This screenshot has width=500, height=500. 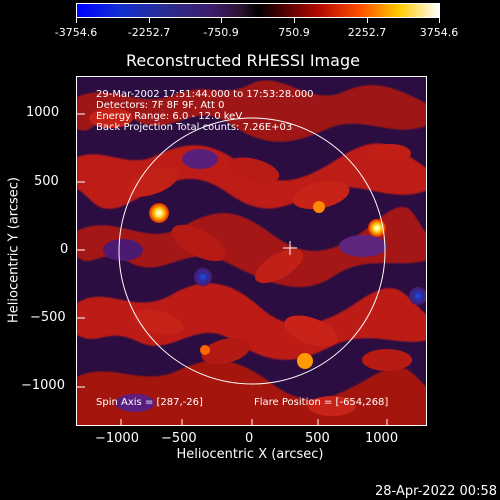 I want to click on colorbar-label: -2252.7, so click(x=149, y=32).